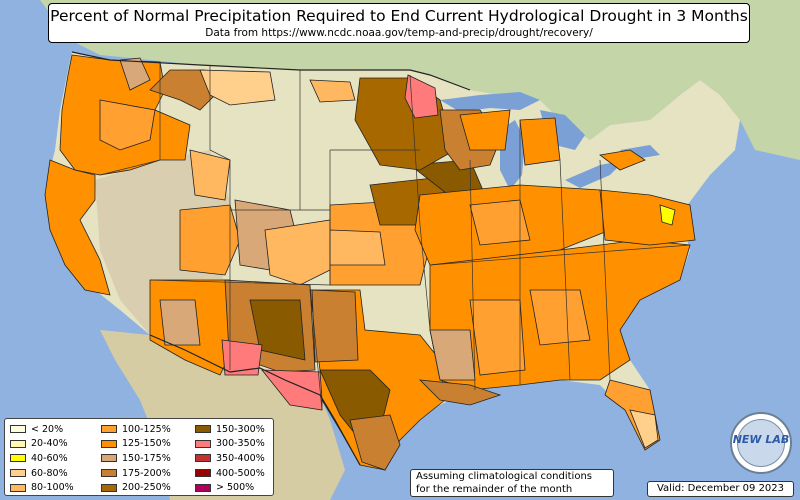  Describe the element at coordinates (146, 488) in the screenshot. I see `legend-label: 200-250%` at that location.